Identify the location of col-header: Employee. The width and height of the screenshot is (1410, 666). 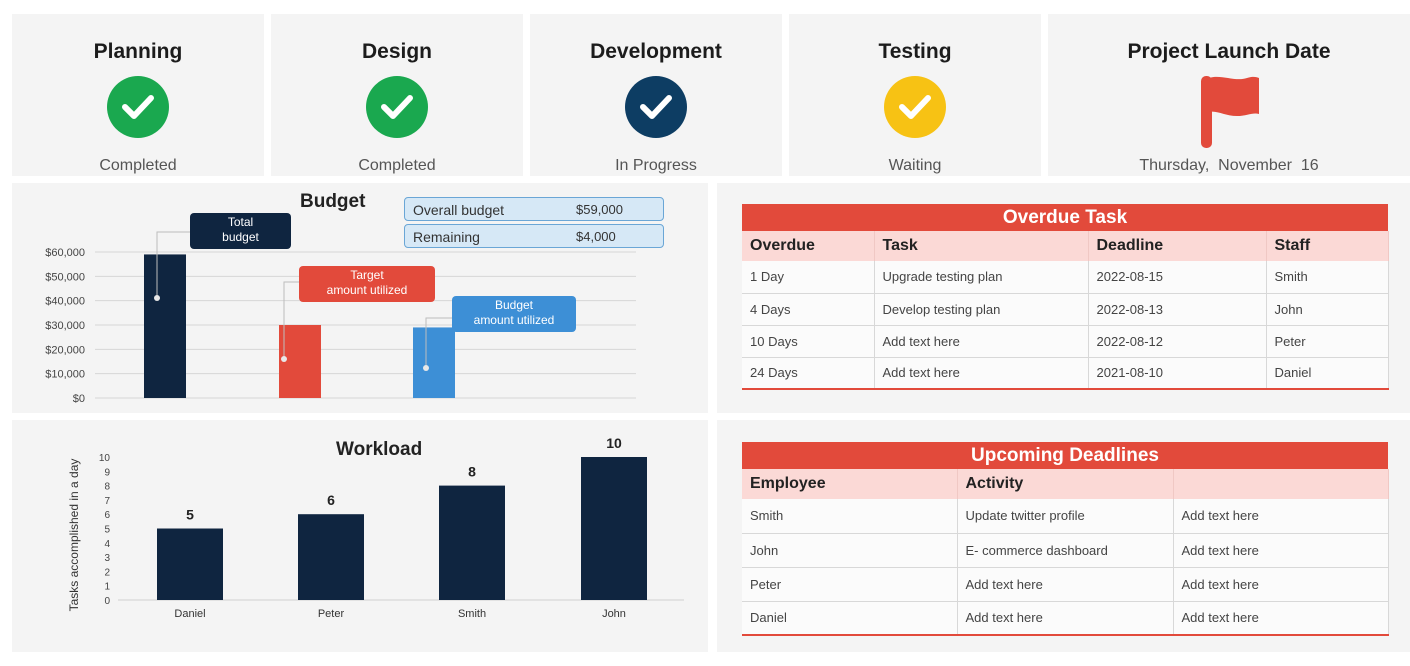
(850, 484).